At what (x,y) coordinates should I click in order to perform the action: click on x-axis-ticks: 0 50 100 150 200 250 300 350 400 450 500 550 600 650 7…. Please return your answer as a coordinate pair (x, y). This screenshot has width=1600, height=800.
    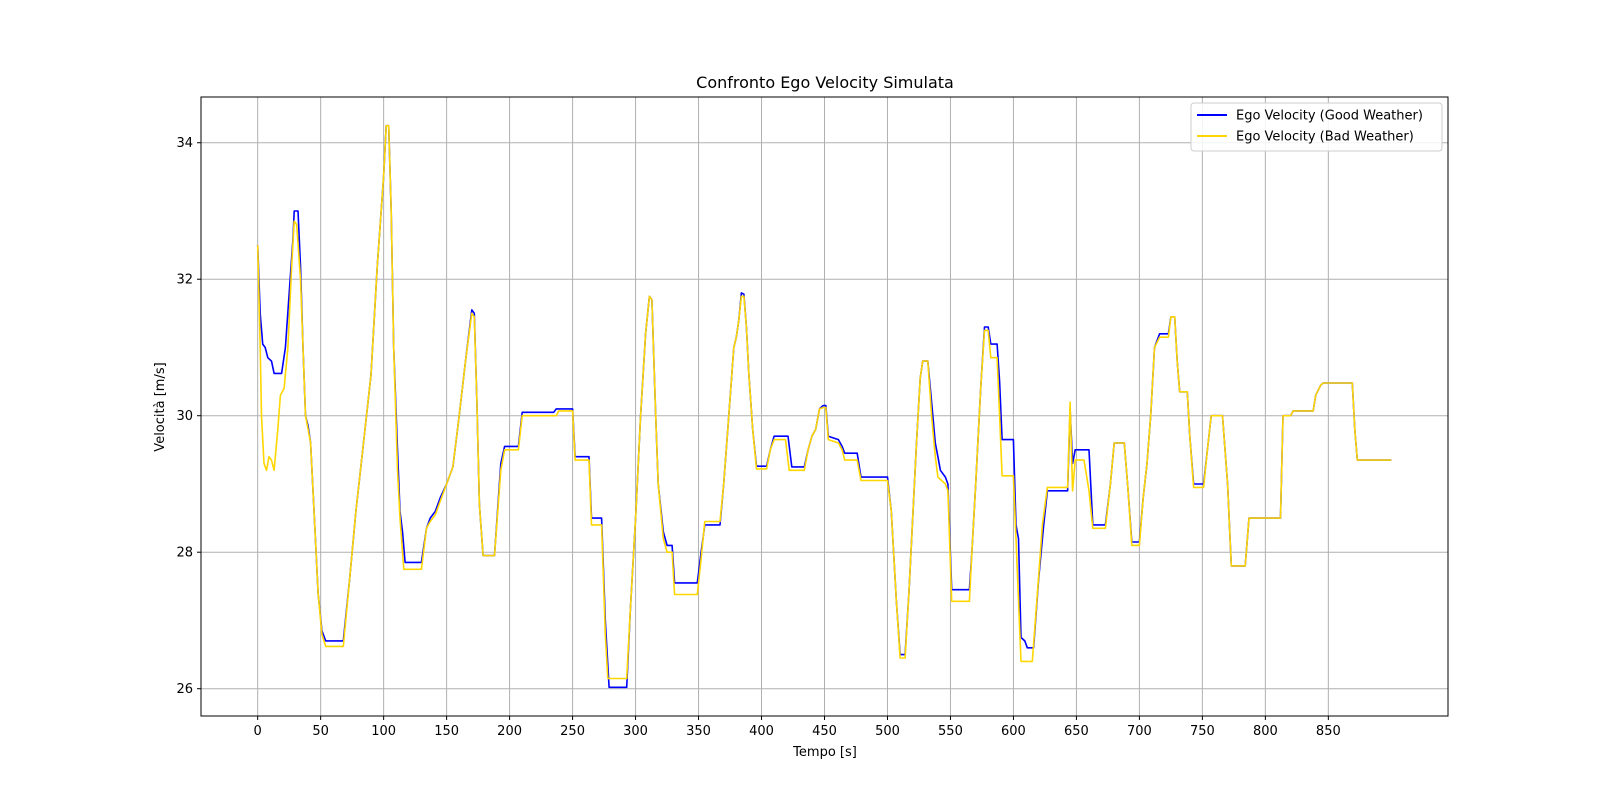
    Looking at the image, I should click on (797, 727).